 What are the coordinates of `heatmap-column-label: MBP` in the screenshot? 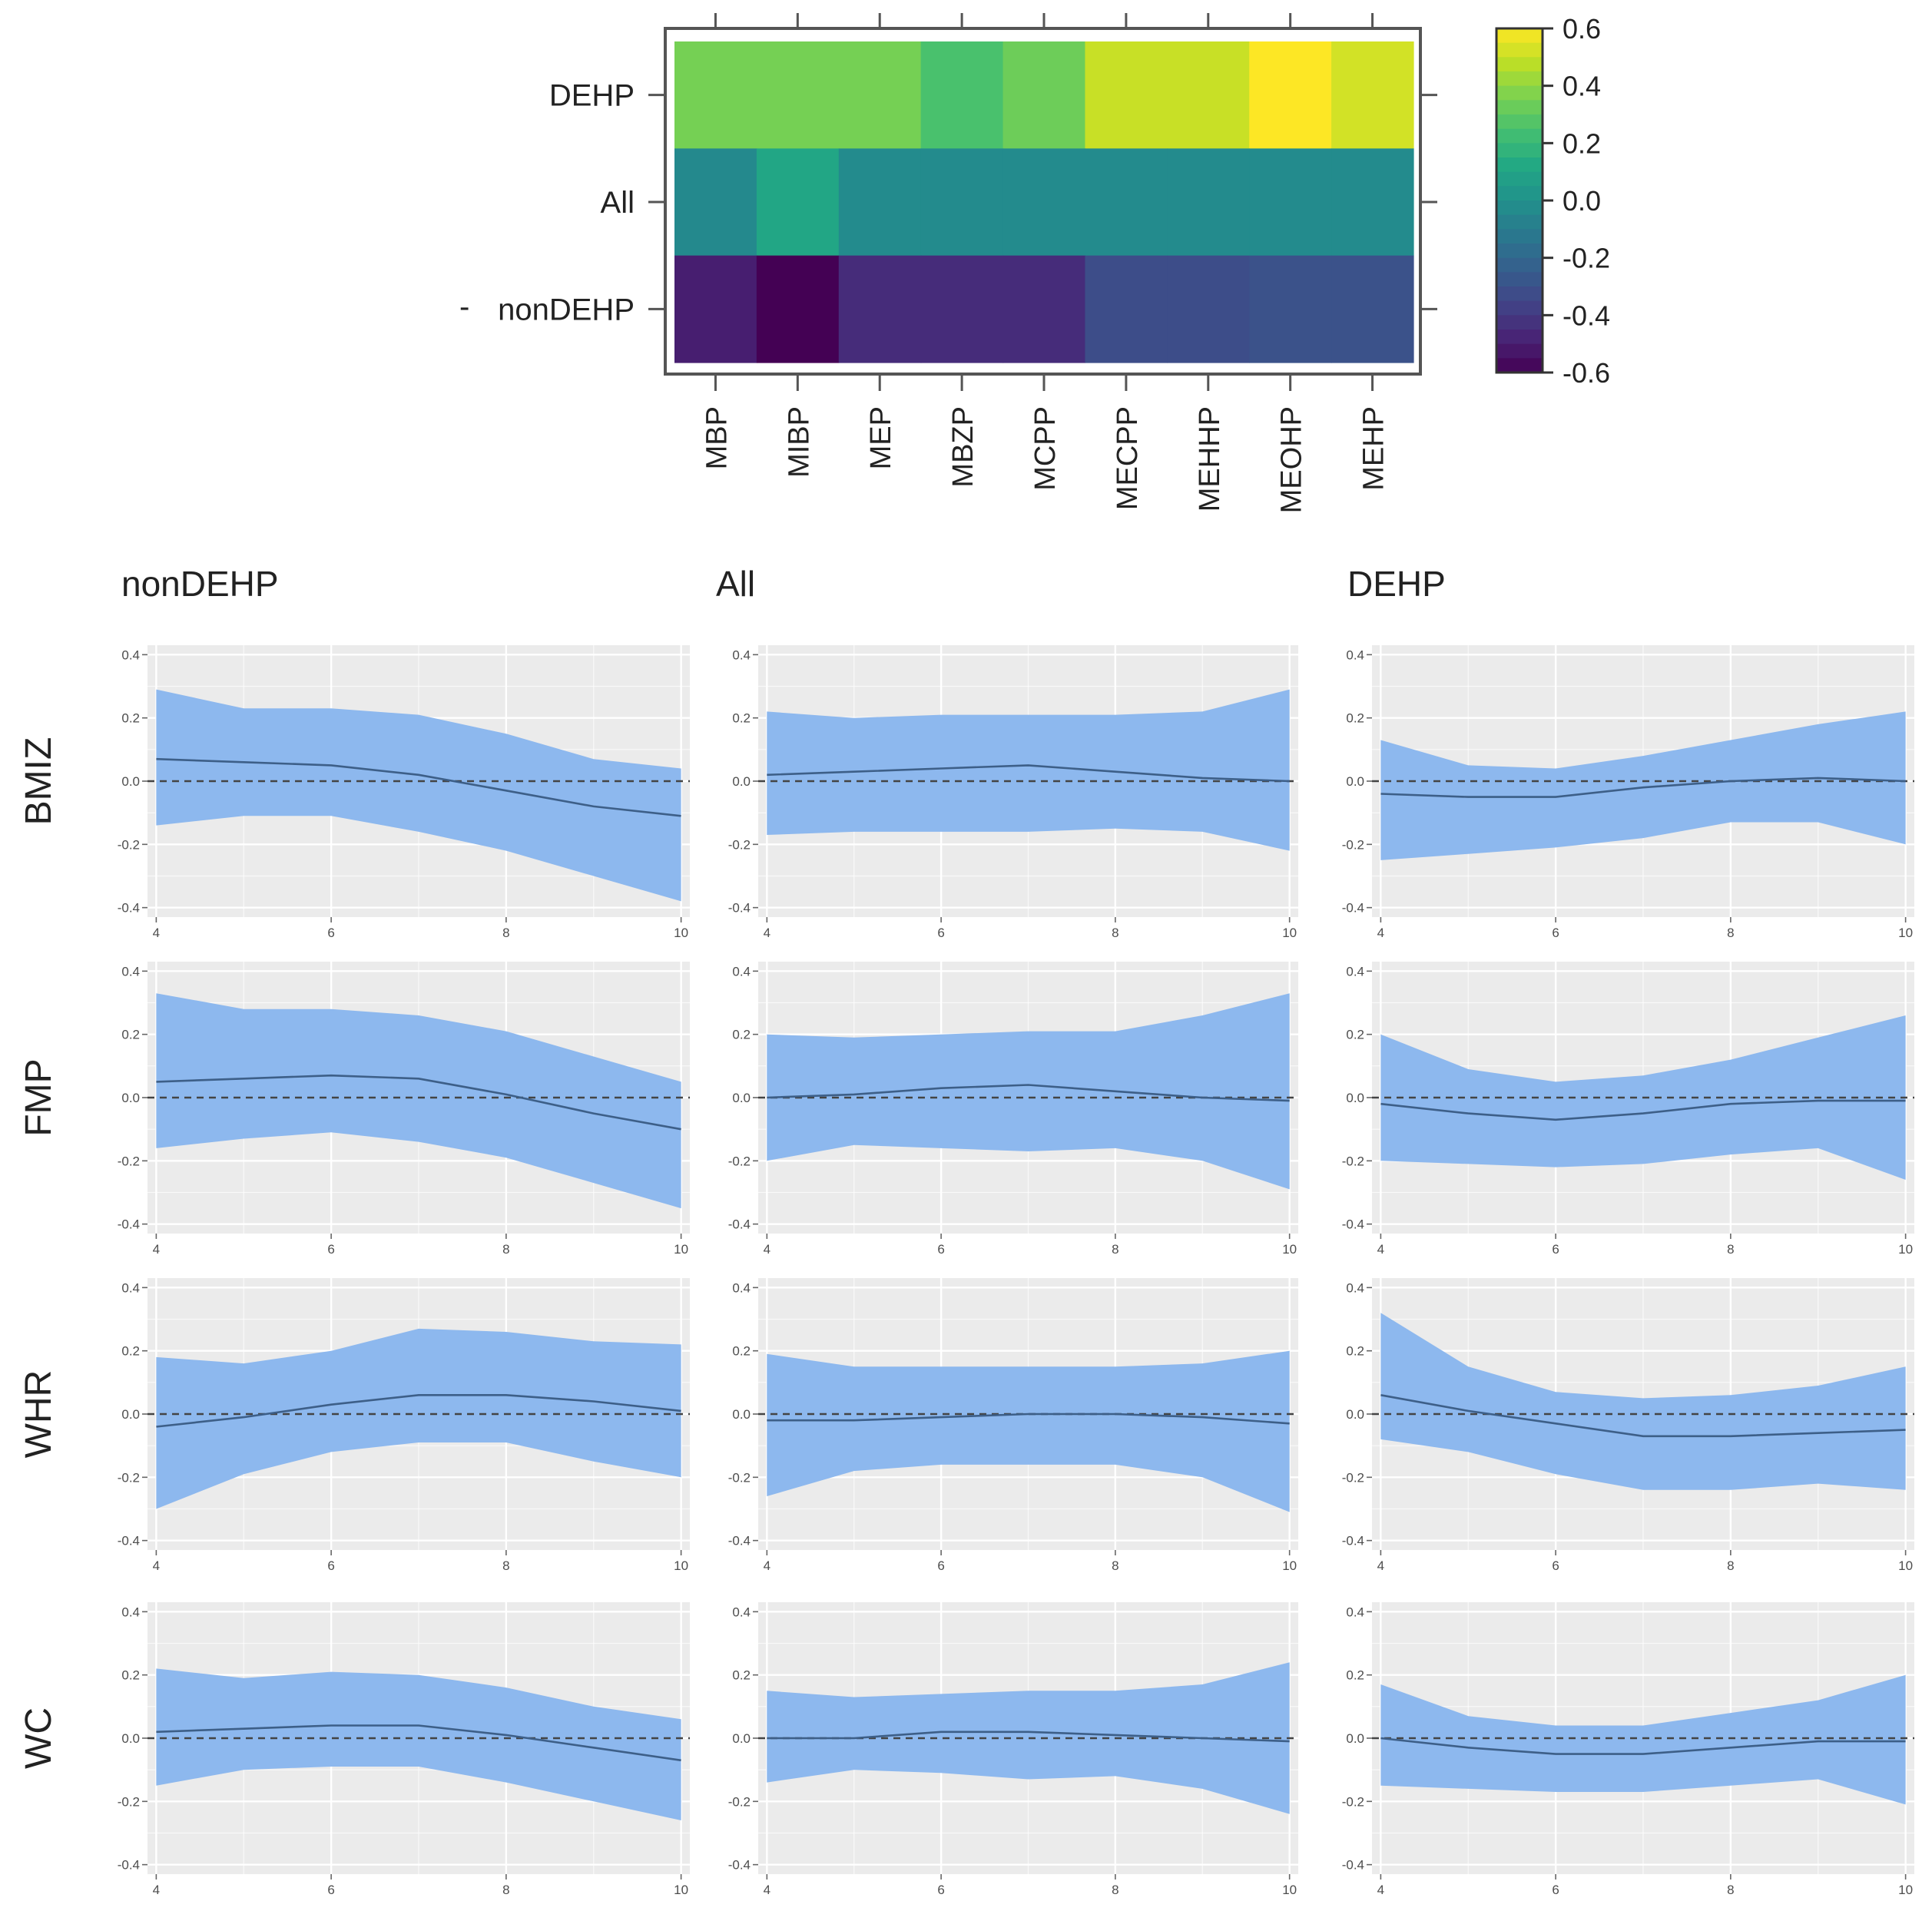 It's located at (717, 437).